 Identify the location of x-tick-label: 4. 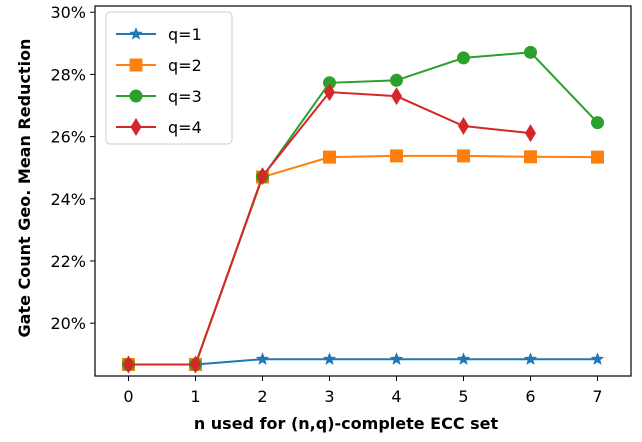
(396, 396).